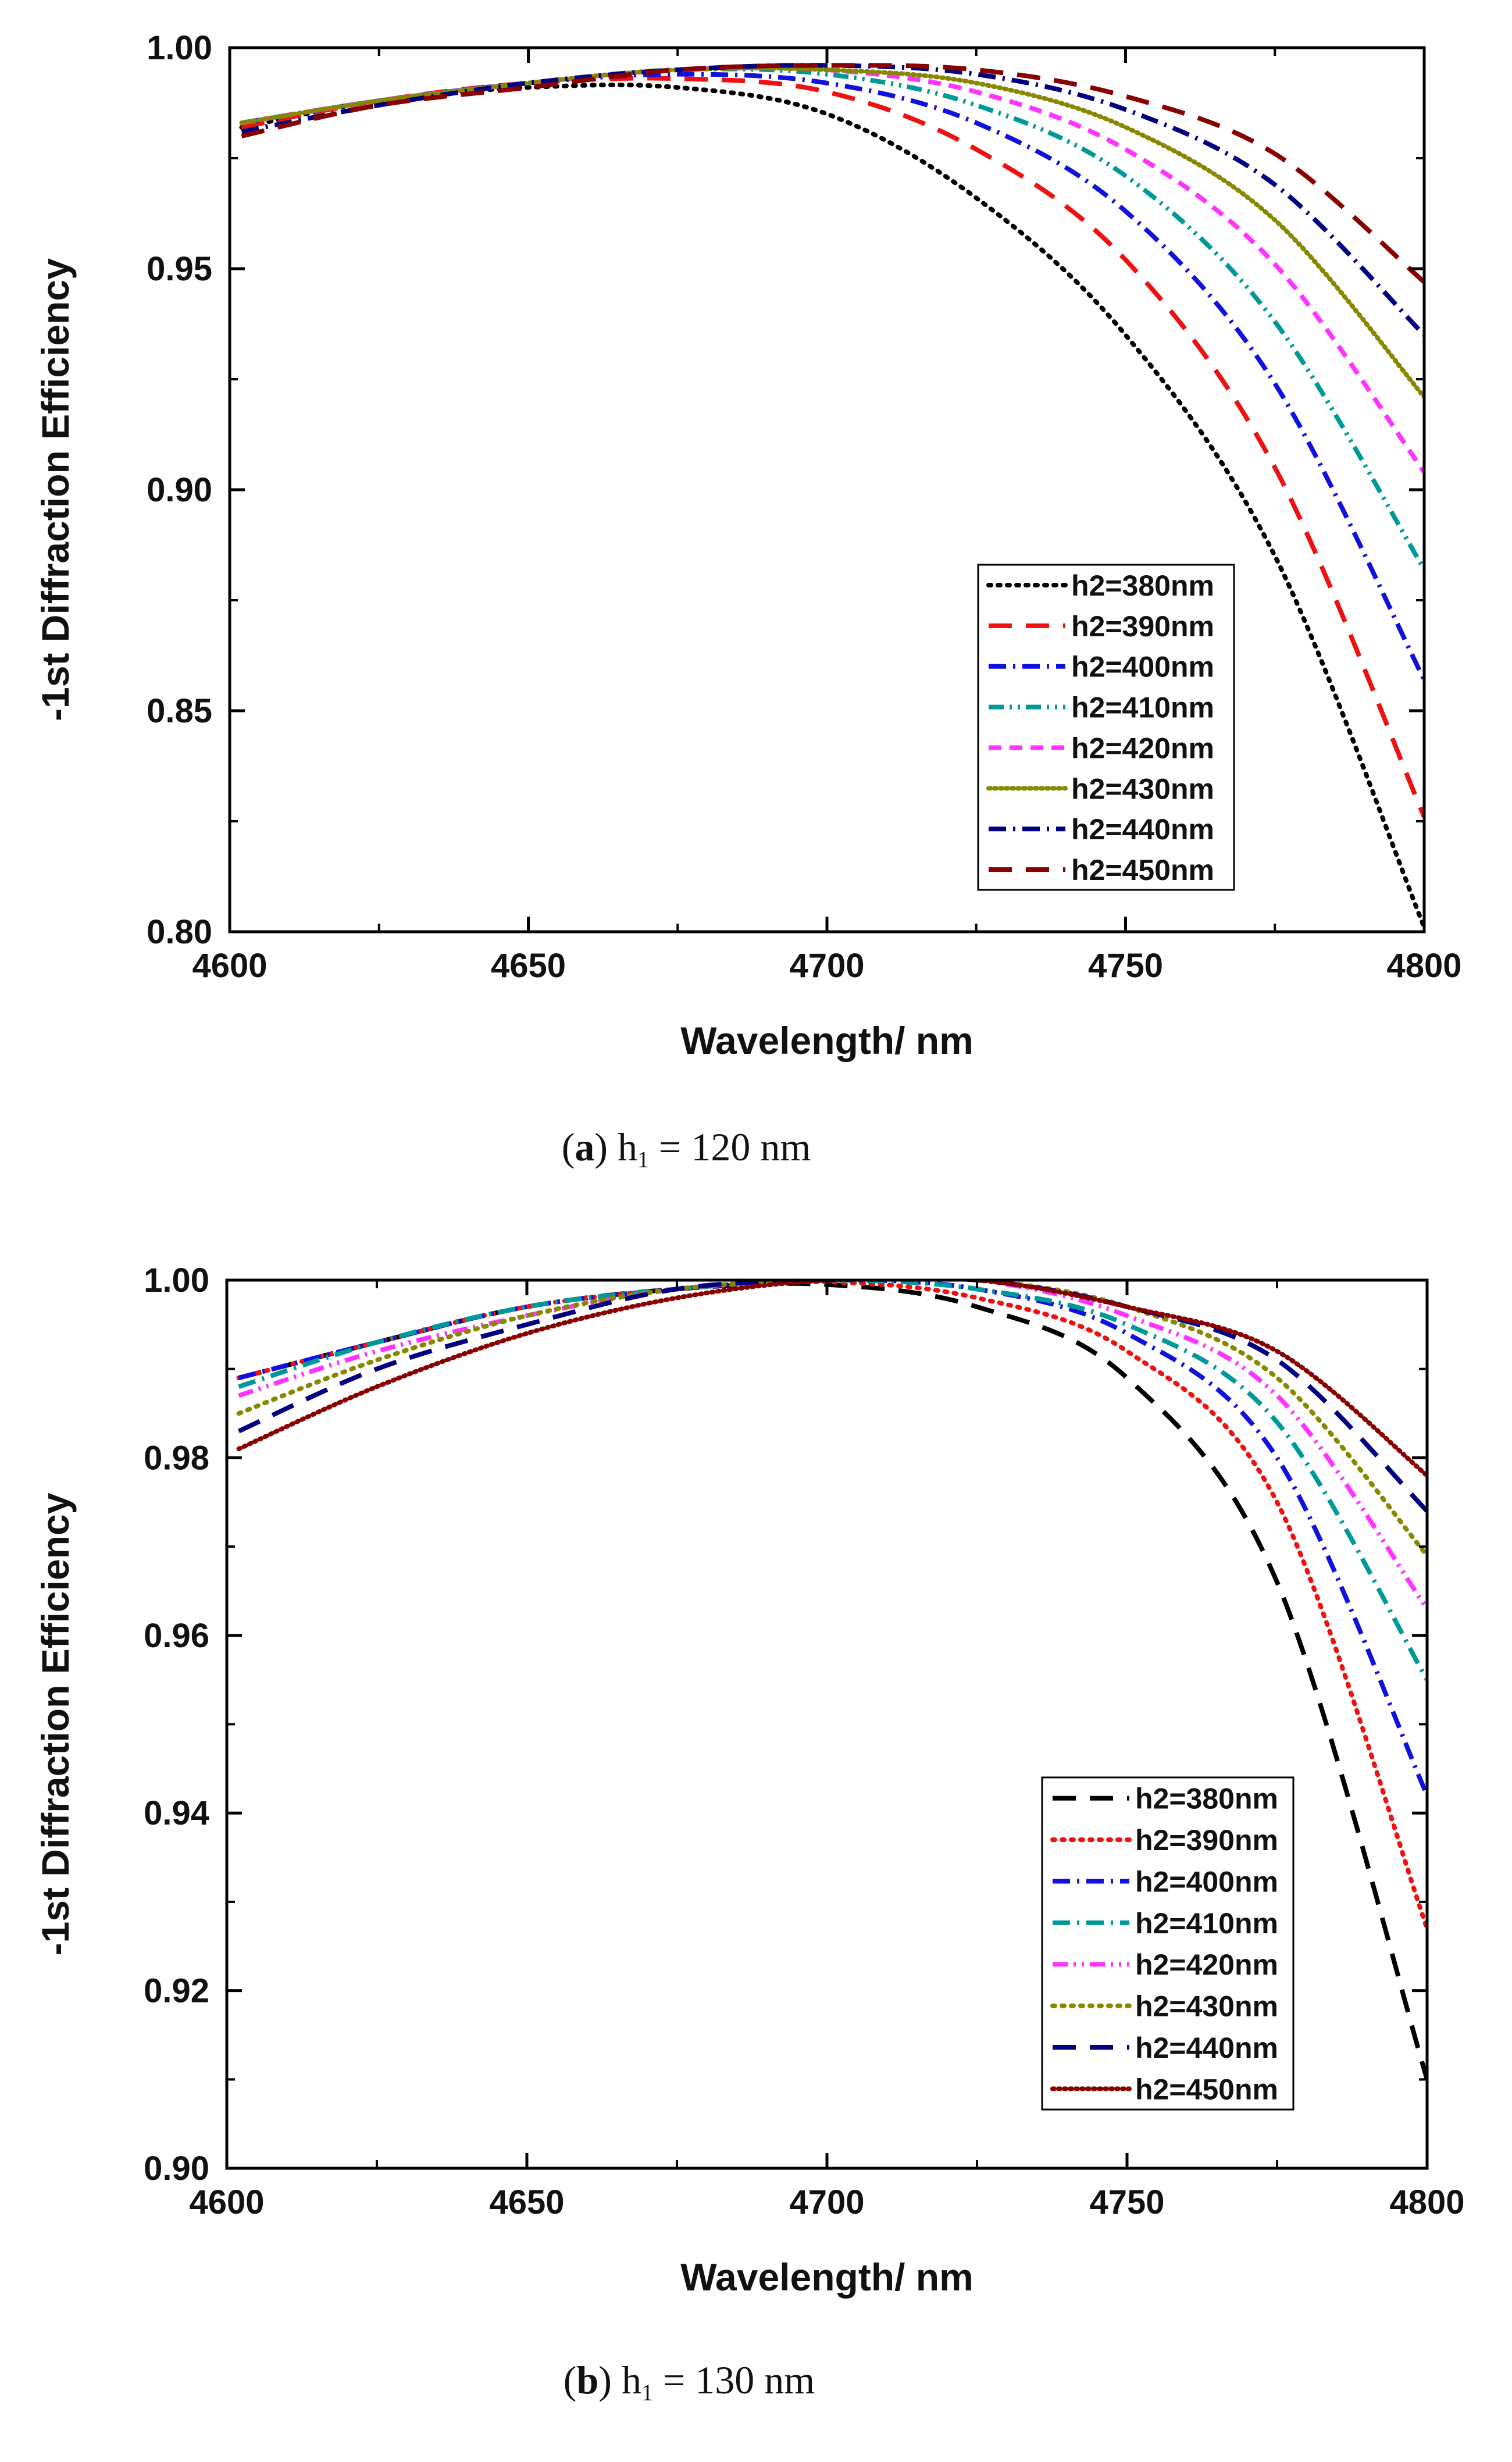 The width and height of the screenshot is (1512, 2462). What do you see at coordinates (176, 1636) in the screenshot?
I see `y-tick-label: 0.96` at bounding box center [176, 1636].